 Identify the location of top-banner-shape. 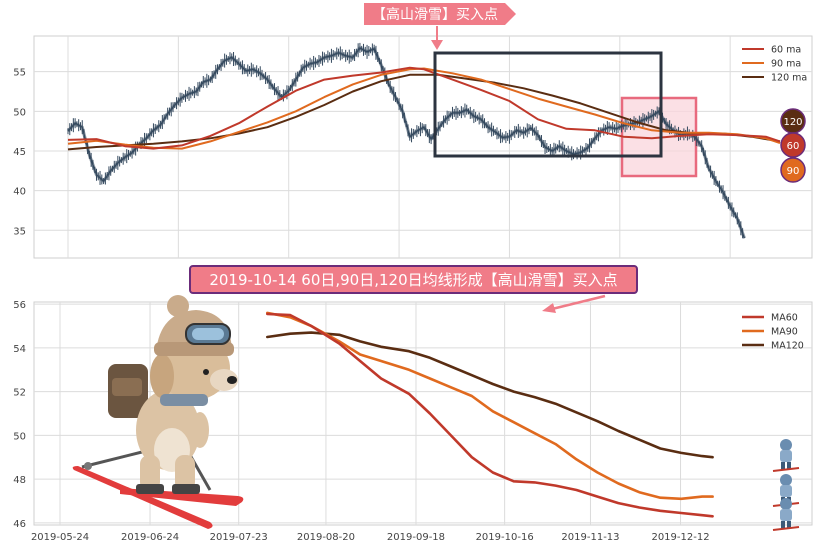
(440, 14).